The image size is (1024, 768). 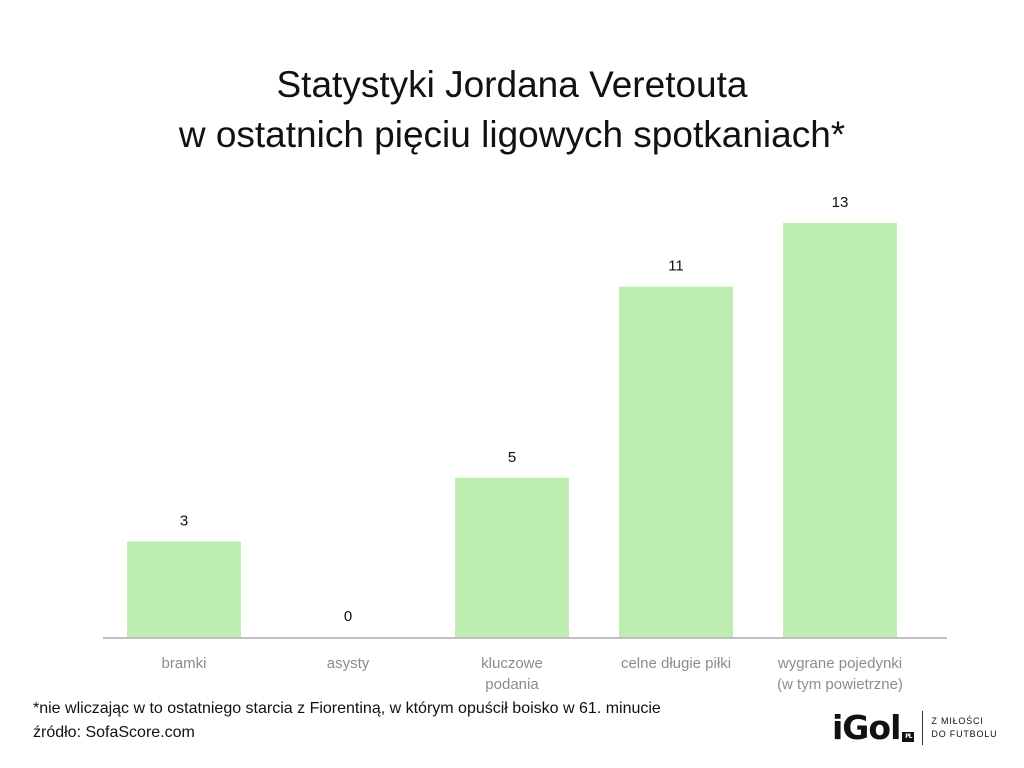 I want to click on logo-wordmark: iGol PL, so click(x=873, y=727).